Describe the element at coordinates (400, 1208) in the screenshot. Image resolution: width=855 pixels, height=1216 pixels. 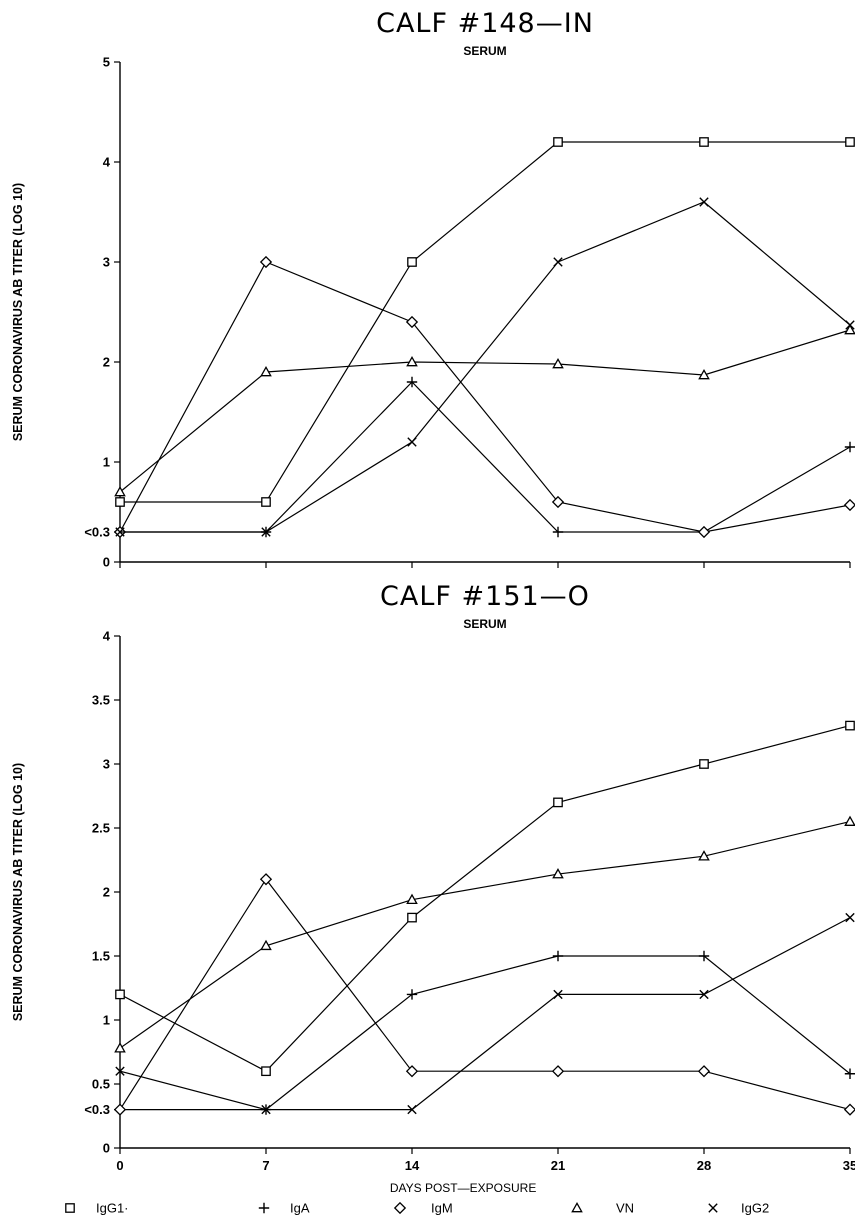
I see `legend-marker-diamond` at that location.